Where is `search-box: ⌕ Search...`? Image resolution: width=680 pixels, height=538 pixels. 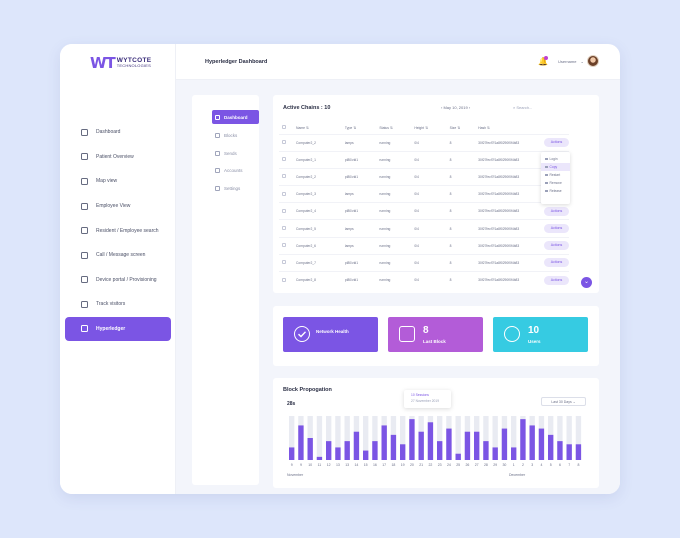 search-box: ⌕ Search... is located at coordinates (522, 107).